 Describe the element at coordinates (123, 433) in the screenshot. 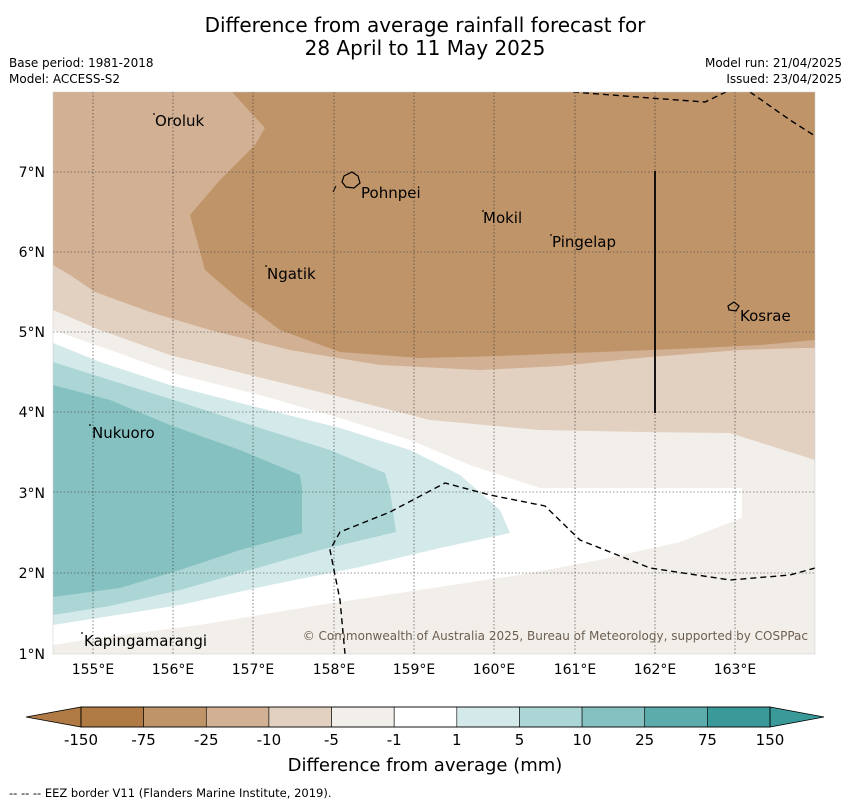

I see `label-nukuoro: Nukuoro` at that location.